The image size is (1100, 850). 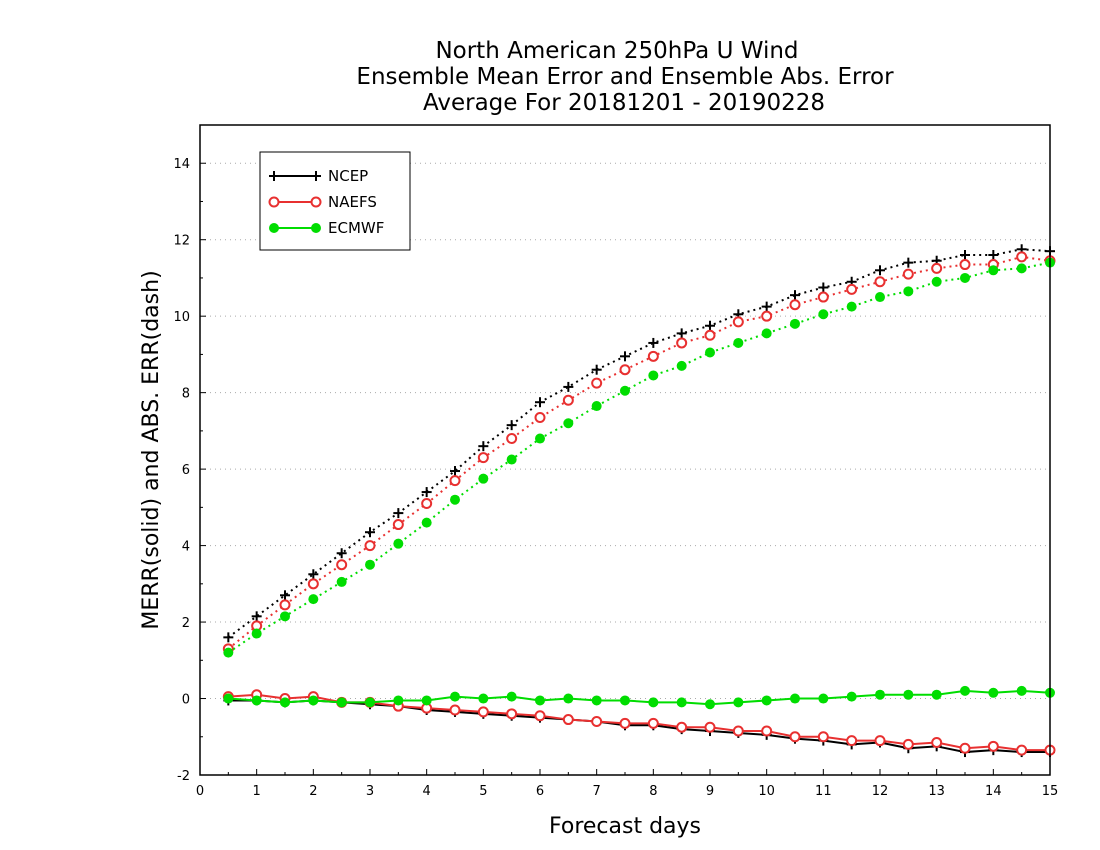 What do you see at coordinates (823, 791) in the screenshot?
I see `x-tick-label-11: 11` at bounding box center [823, 791].